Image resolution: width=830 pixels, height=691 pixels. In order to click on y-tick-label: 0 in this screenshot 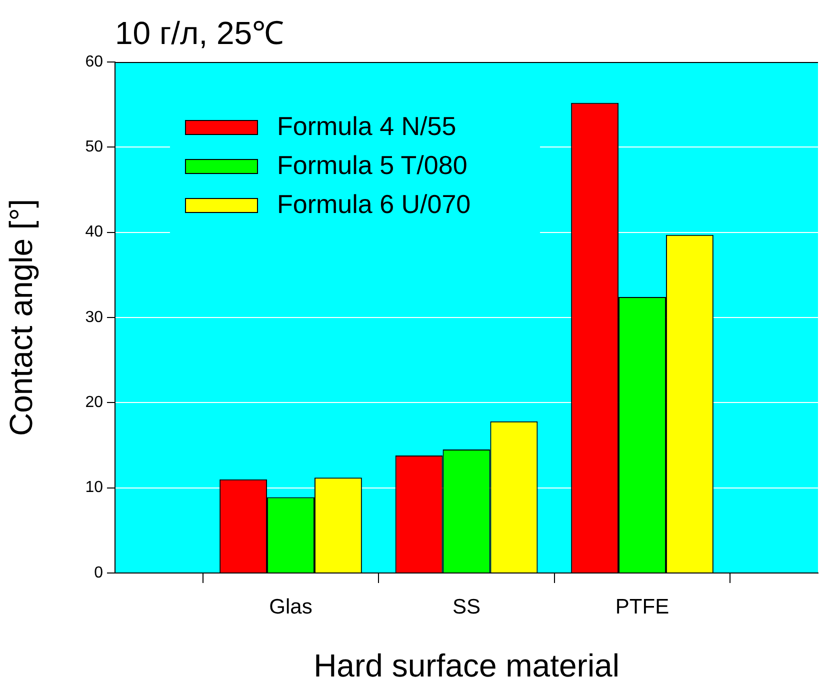, I will do `click(99, 573)`.